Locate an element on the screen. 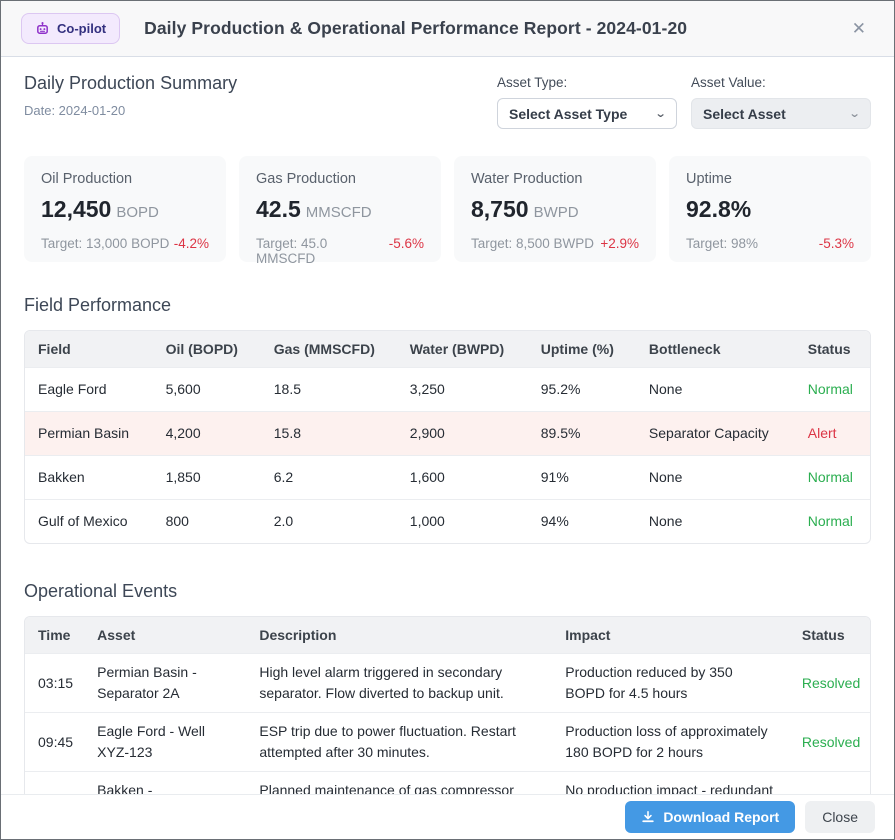 The width and height of the screenshot is (895, 840). download-report-button: Download Report is located at coordinates (710, 817).